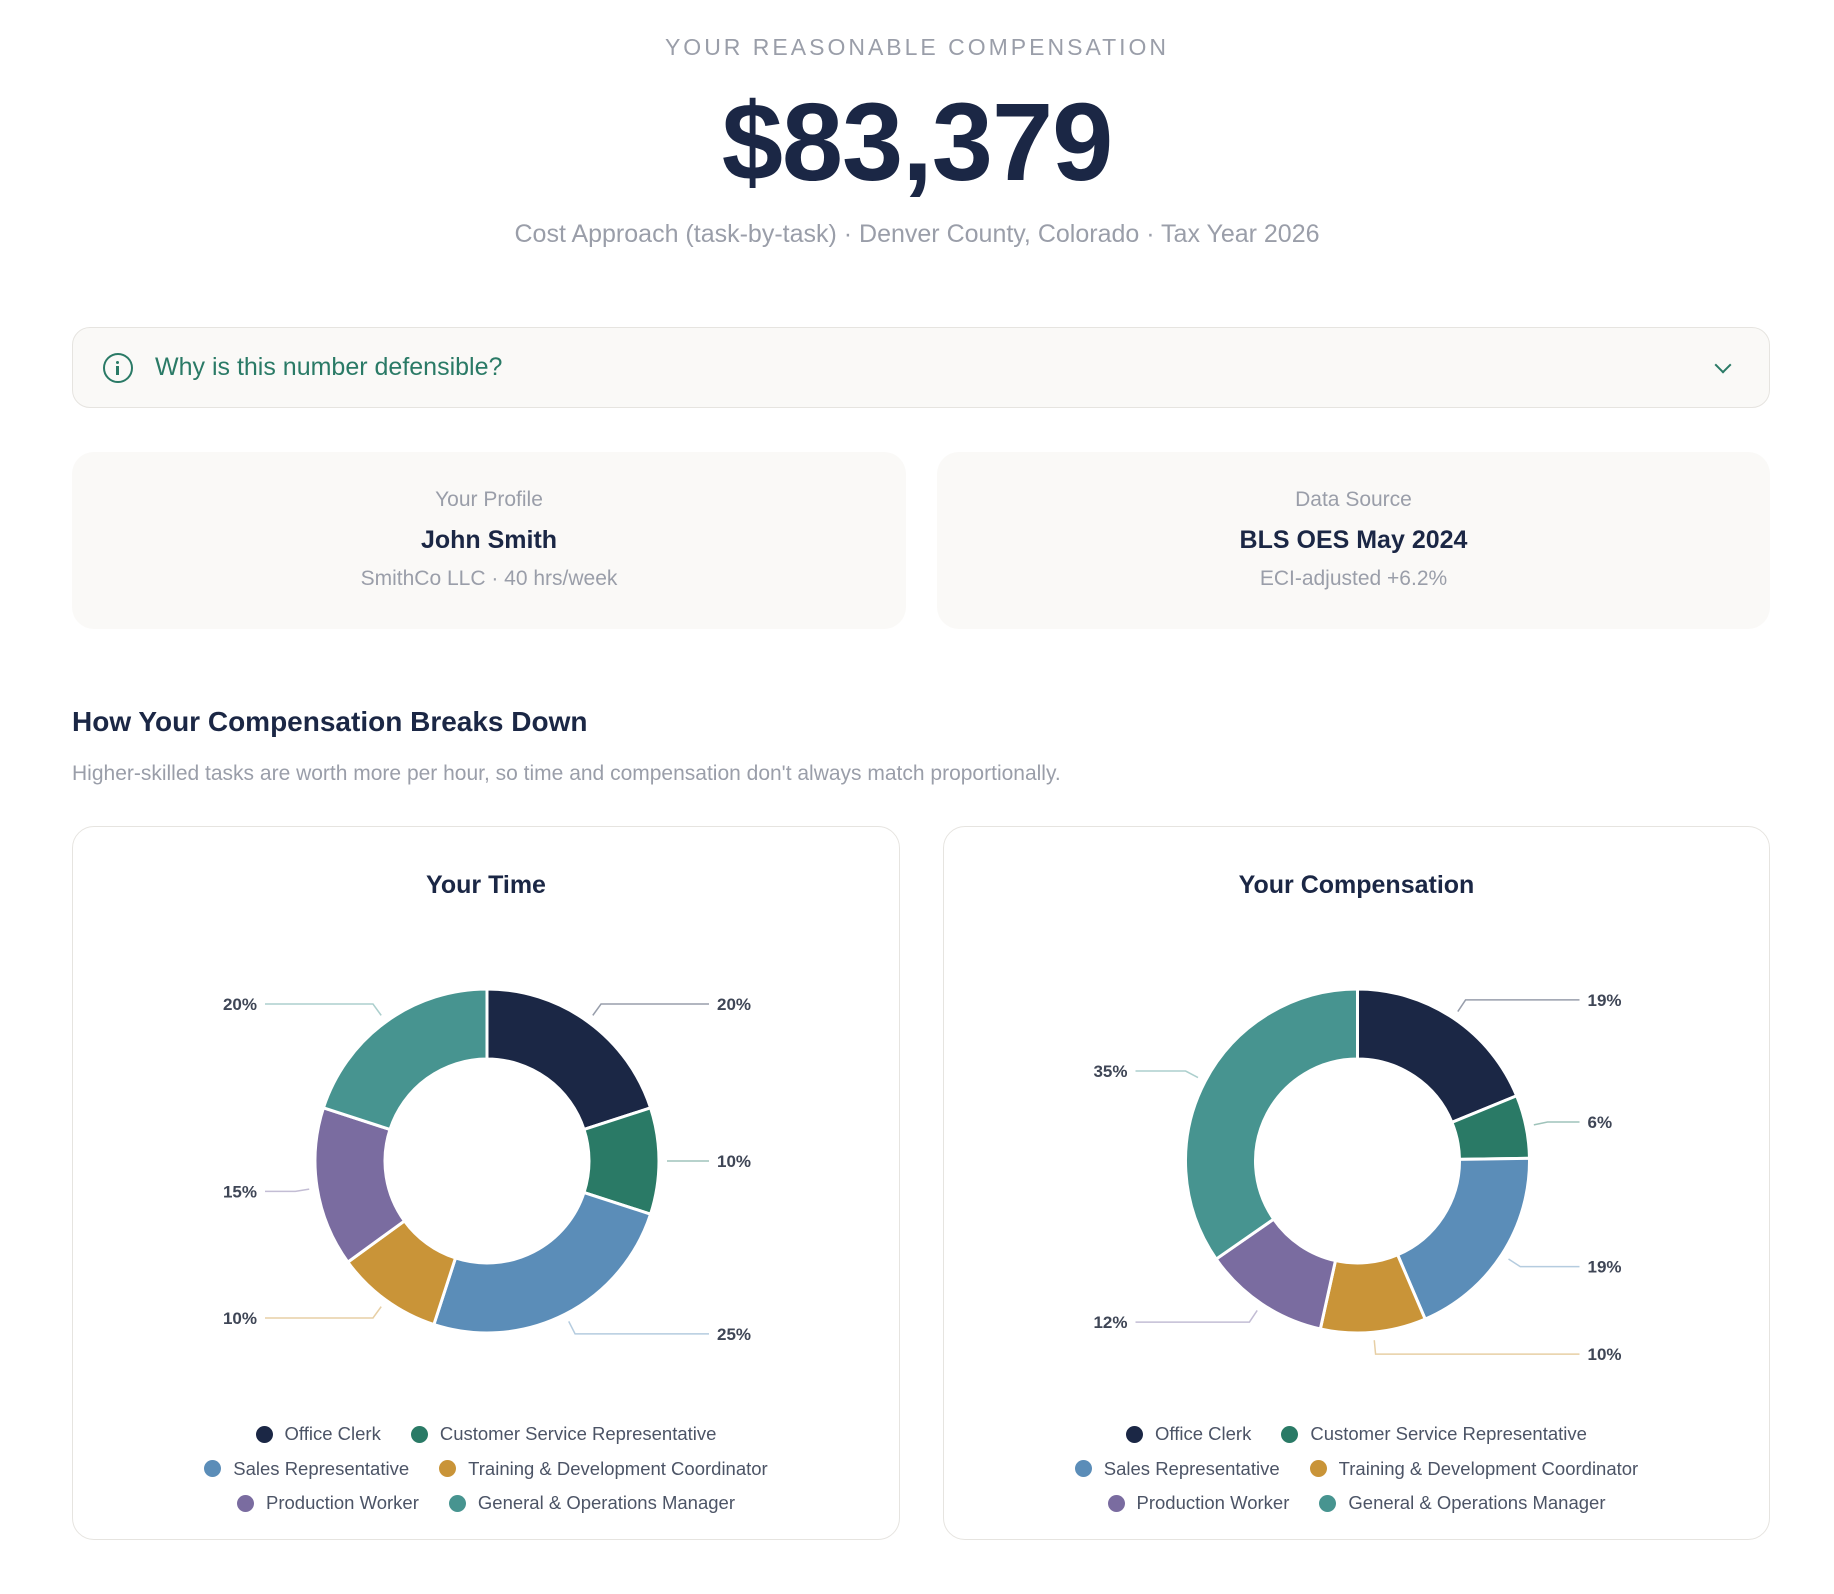 This screenshot has width=1834, height=1594. Describe the element at coordinates (921, 367) in the screenshot. I see `defensible-accordion: Why is this number defensible?` at that location.